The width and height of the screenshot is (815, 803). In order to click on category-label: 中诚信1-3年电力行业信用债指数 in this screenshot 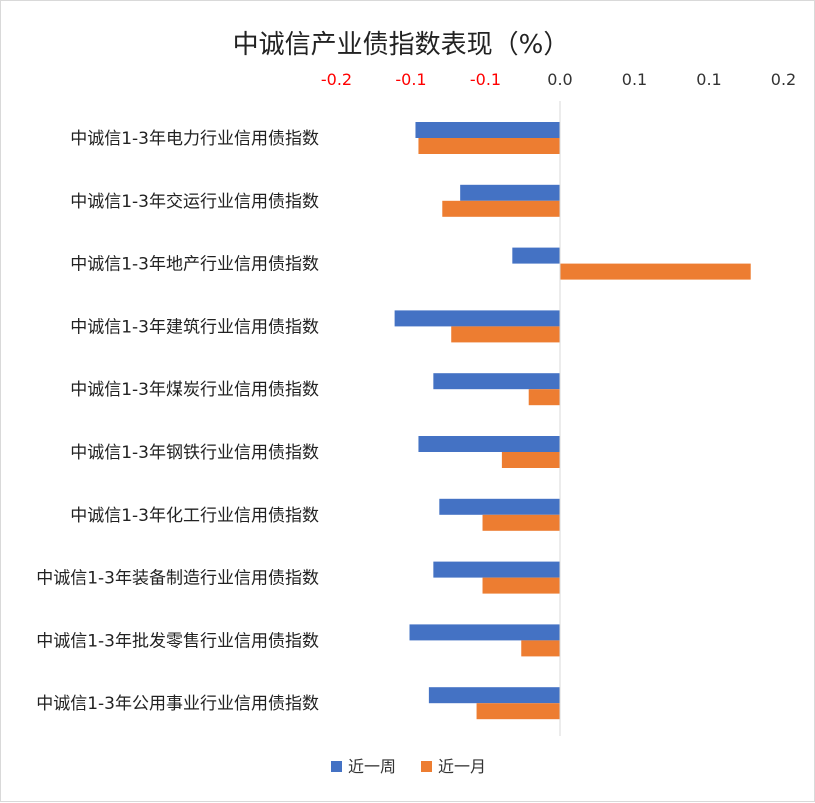, I will do `click(194, 139)`.